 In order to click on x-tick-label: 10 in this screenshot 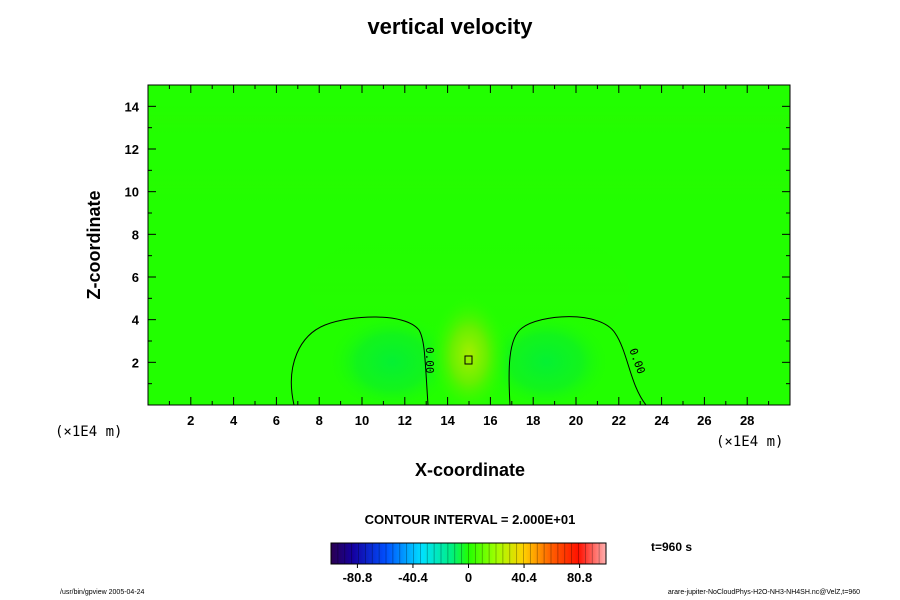, I will do `click(362, 420)`.